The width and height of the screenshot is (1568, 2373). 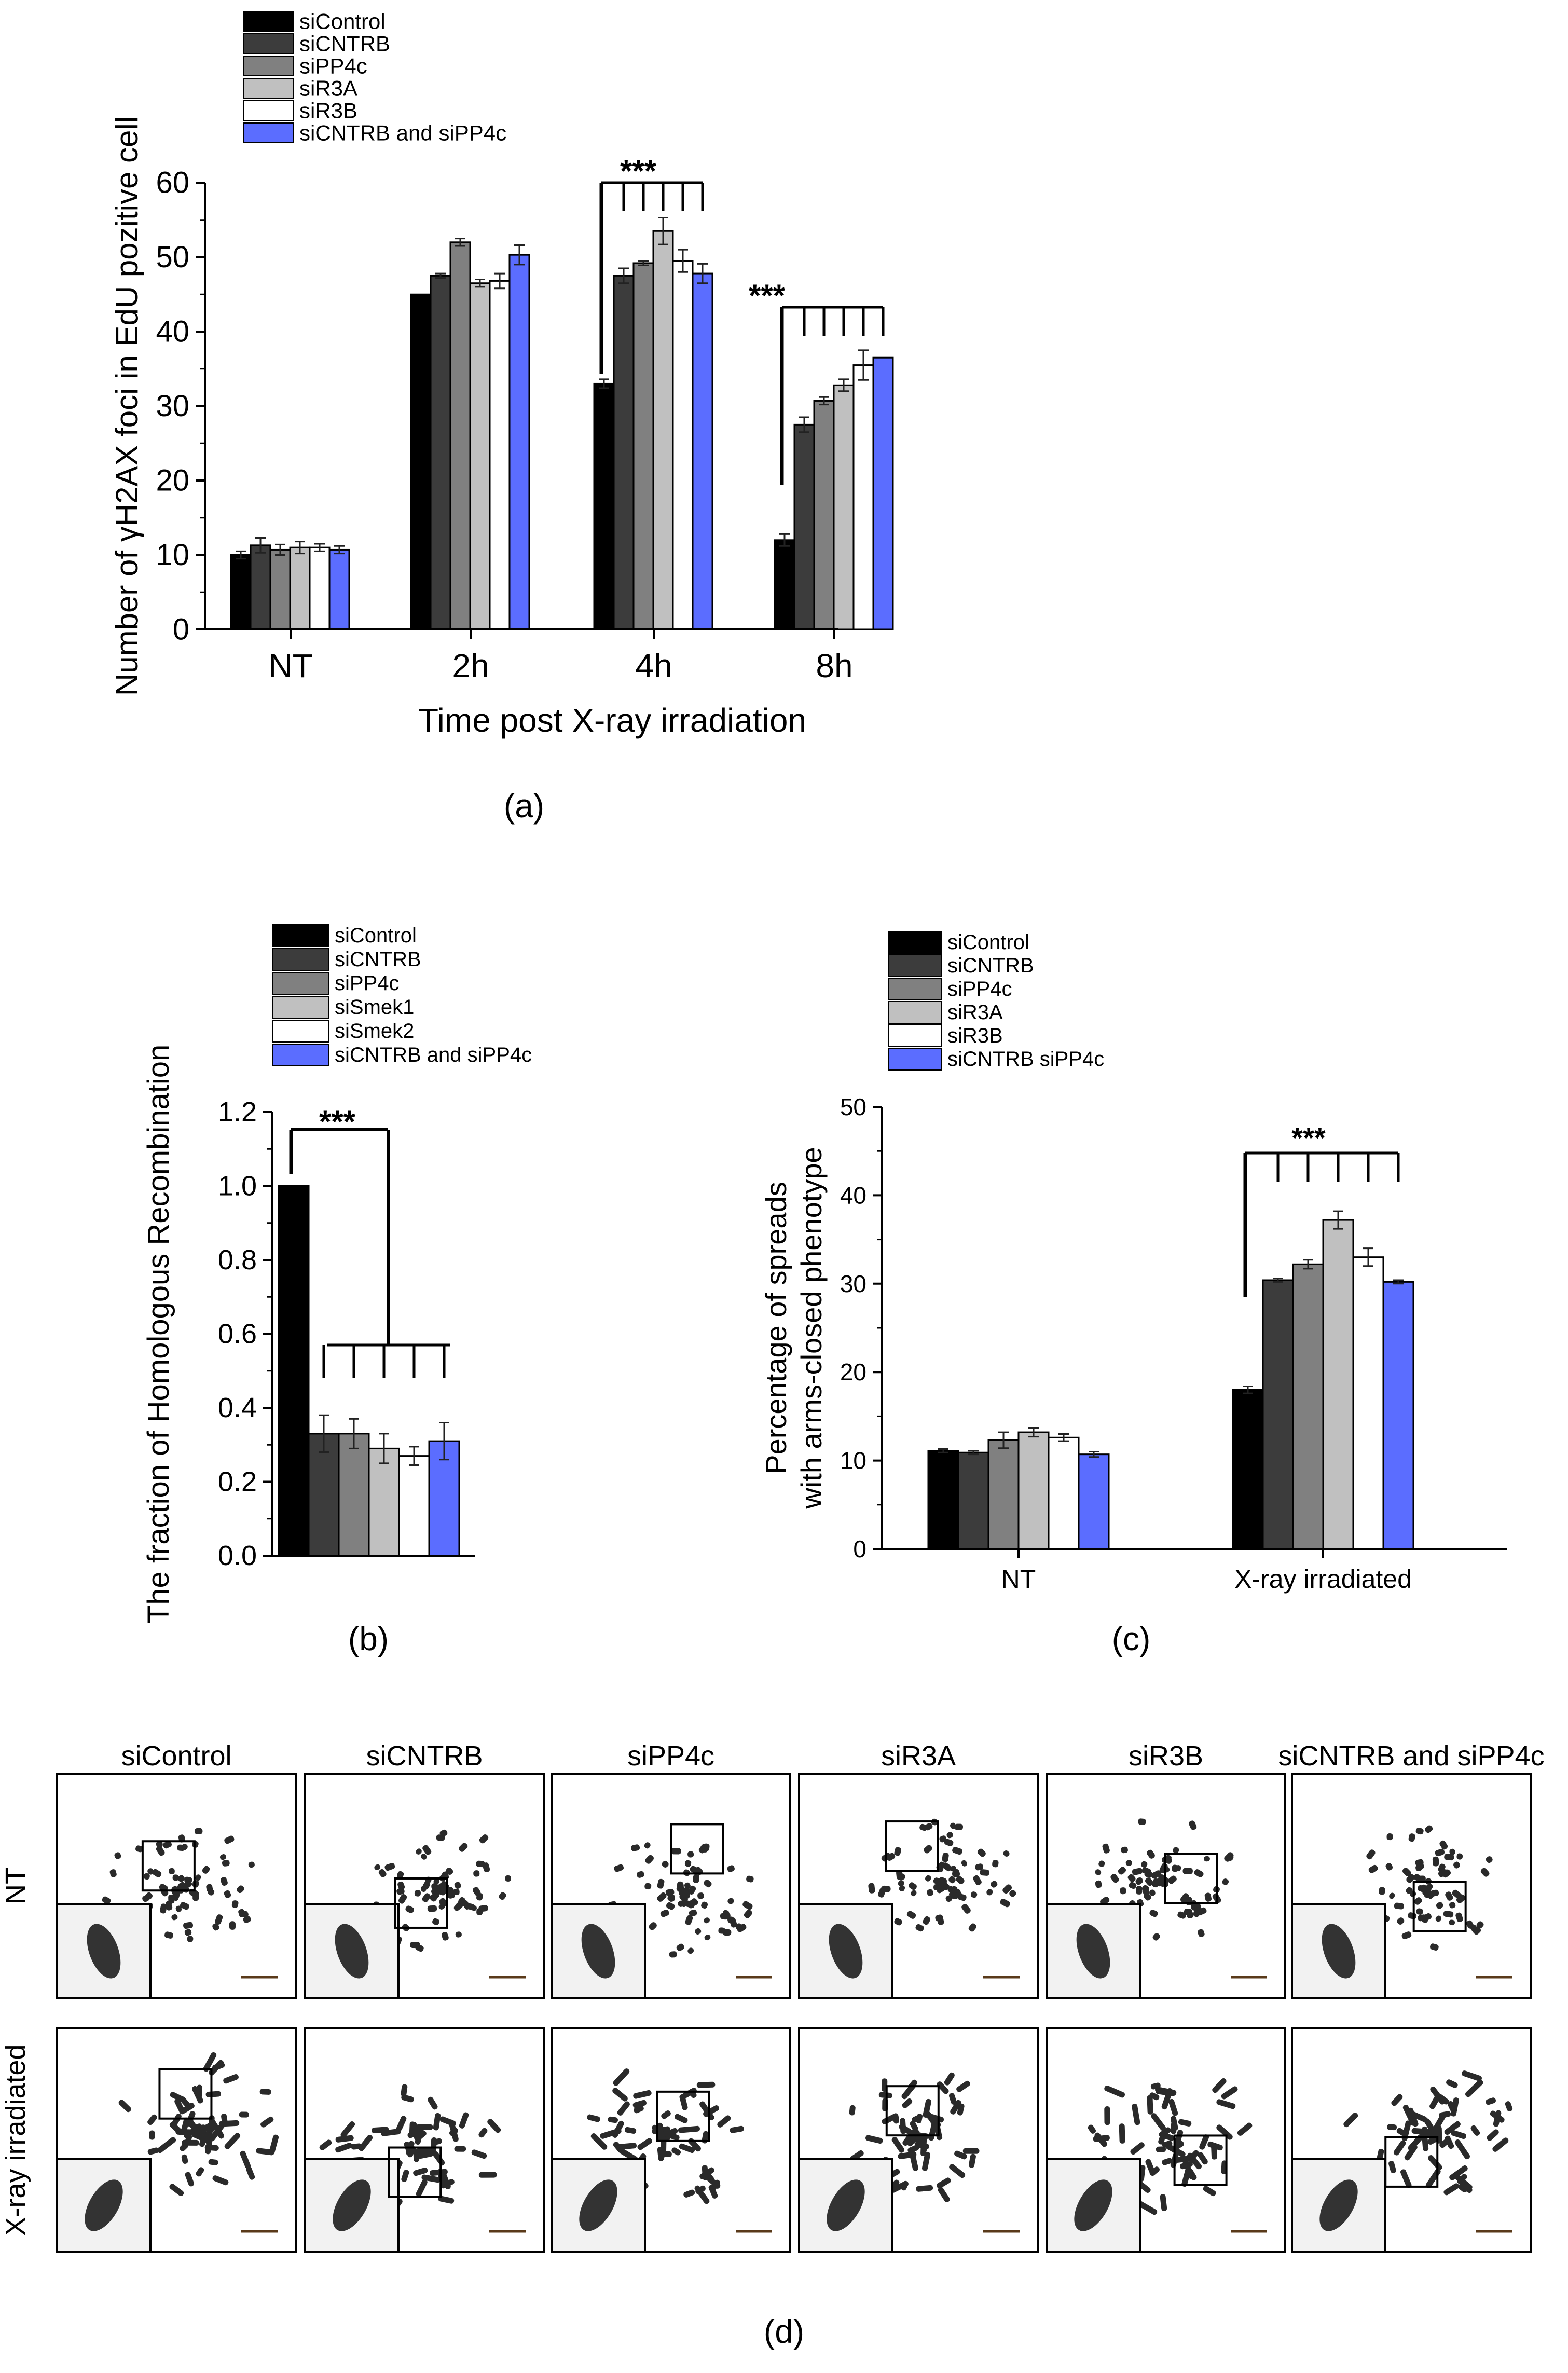 What do you see at coordinates (988, 943) in the screenshot?
I see `legend-label: siControl` at bounding box center [988, 943].